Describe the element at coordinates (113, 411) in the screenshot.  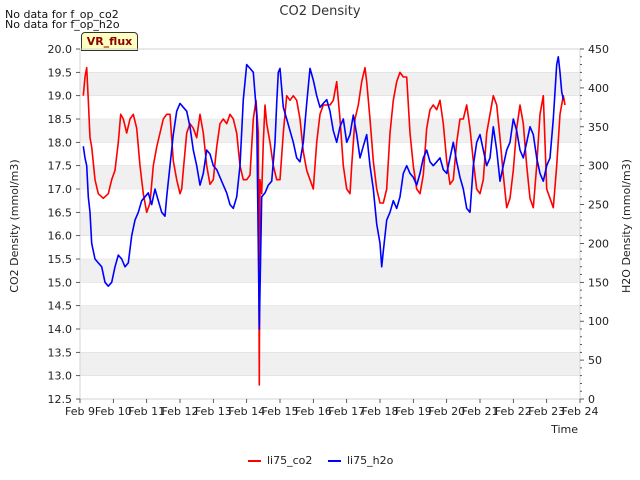
I see `x-tick-label: Feb 10` at that location.